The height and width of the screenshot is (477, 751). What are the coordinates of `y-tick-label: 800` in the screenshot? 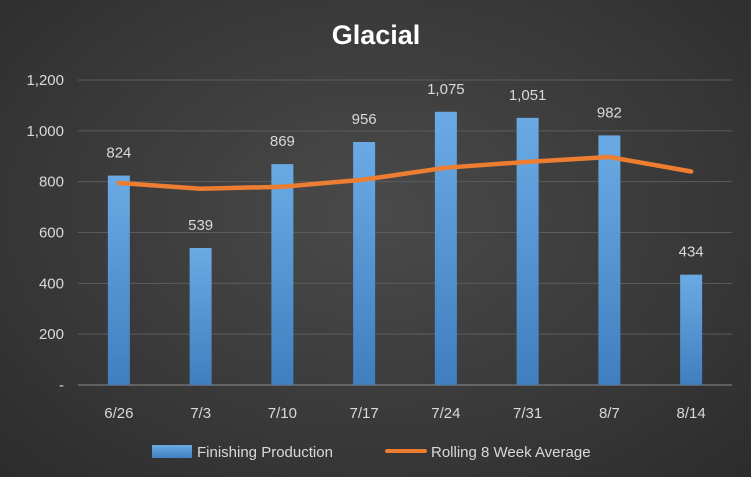 It's located at (51, 182).